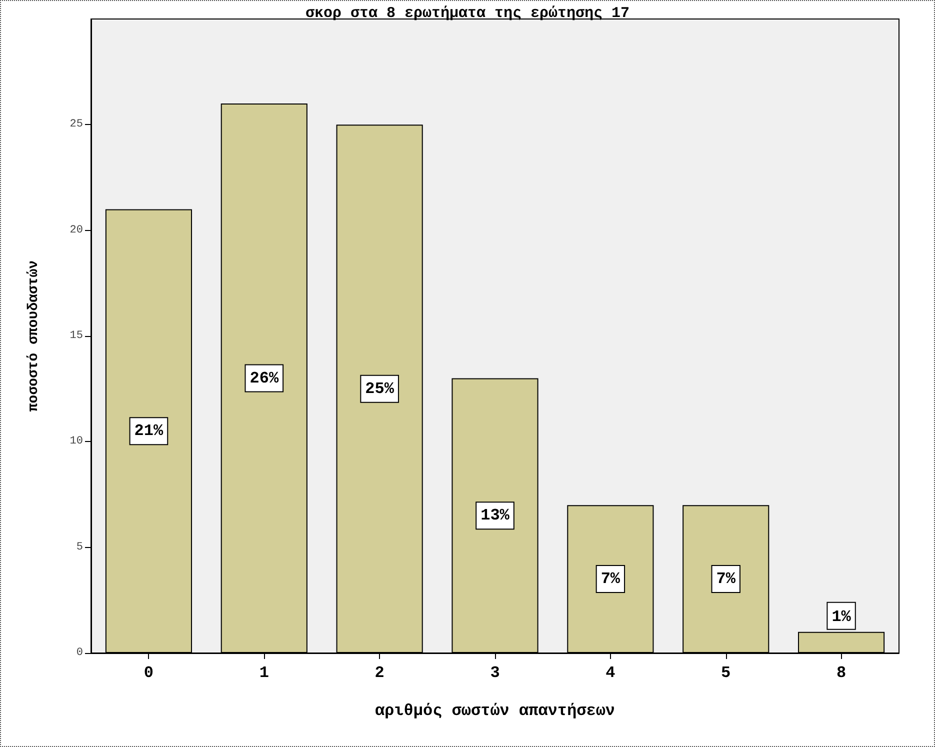 This screenshot has height=747, width=935. I want to click on data-label: 21%, so click(149, 431).